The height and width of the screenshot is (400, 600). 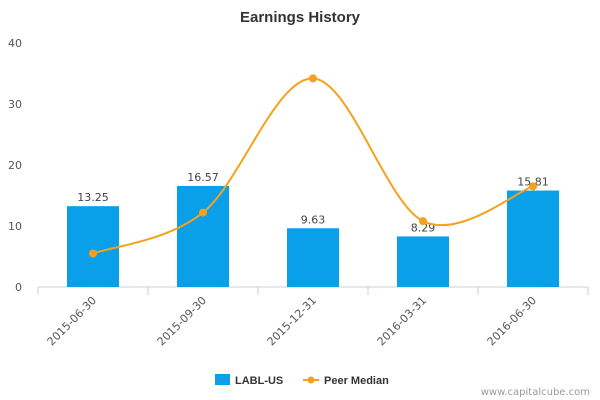 I want to click on y-tick-label: 20, so click(x=15, y=165).